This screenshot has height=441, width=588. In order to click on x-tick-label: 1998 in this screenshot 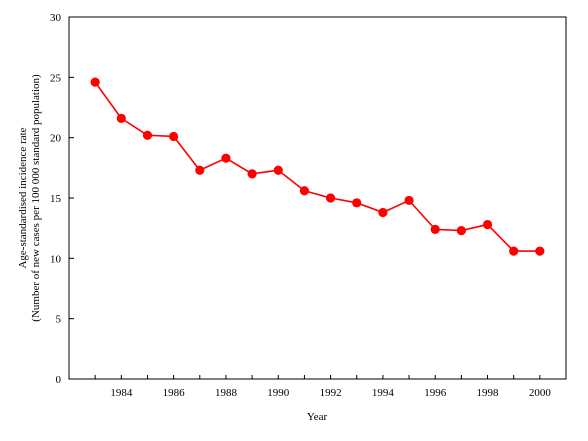, I will do `click(488, 393)`.